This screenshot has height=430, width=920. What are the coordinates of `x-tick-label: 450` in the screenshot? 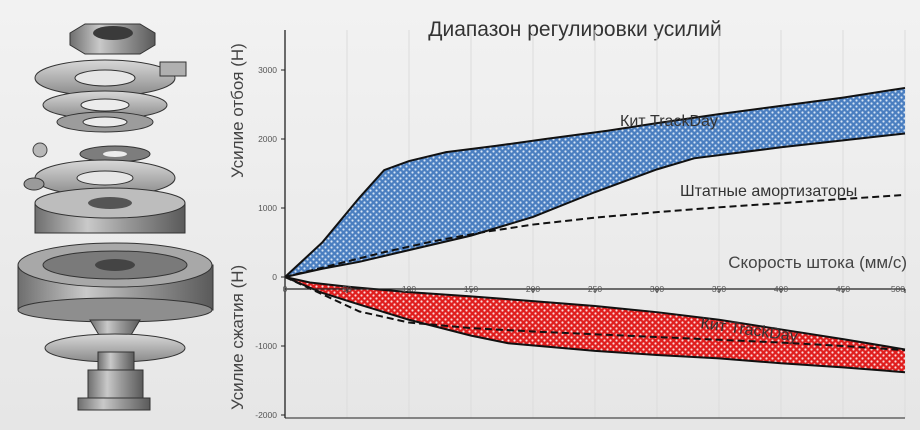 It's located at (843, 289).